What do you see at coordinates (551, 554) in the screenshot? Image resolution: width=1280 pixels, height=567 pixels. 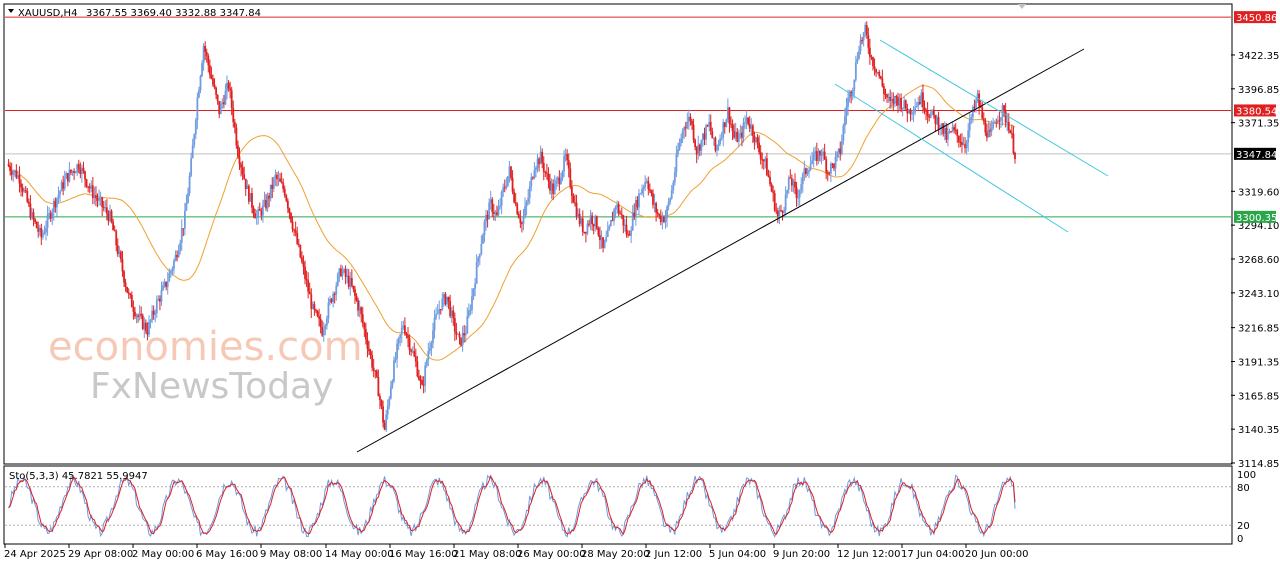 I see `x-tick-label: 26 May 00:00` at bounding box center [551, 554].